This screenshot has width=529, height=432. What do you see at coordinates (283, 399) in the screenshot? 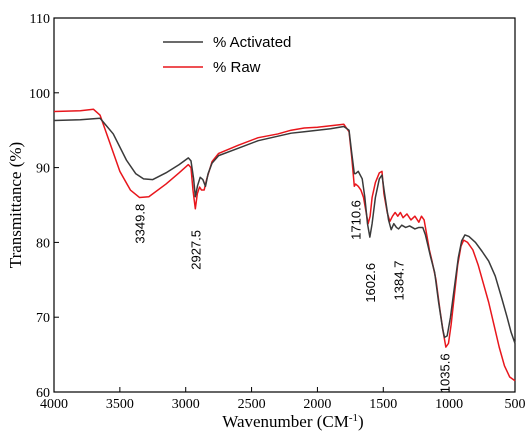
I see `x-axis: 4000 3500 3000 2500 2000 1500 1000 500` at bounding box center [283, 399].